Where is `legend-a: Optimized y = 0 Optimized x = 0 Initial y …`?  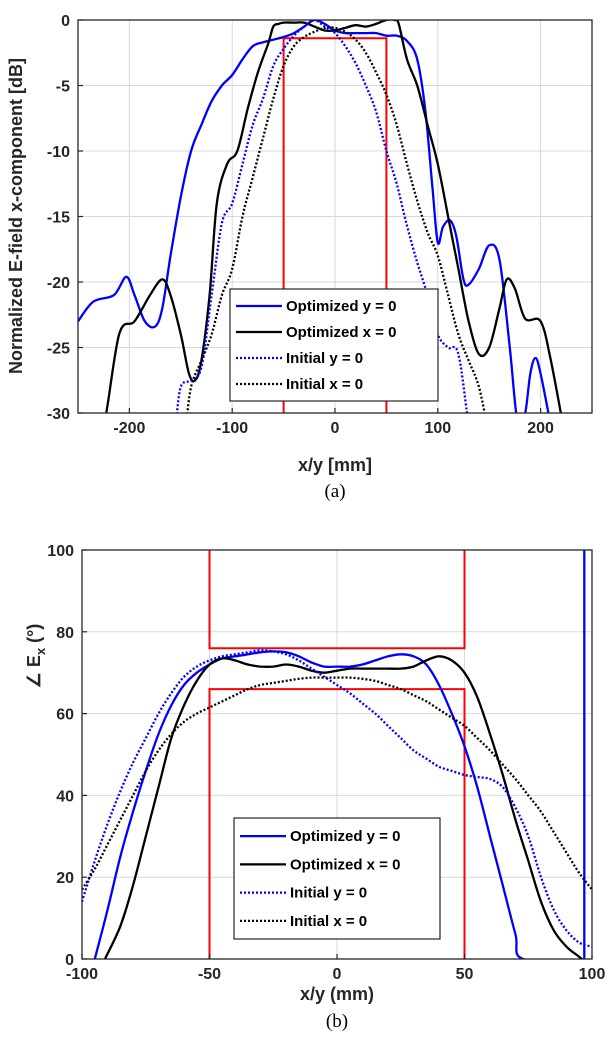
legend-a: Optimized y = 0 Optimized x = 0 Initial y … is located at coordinates (334, 345).